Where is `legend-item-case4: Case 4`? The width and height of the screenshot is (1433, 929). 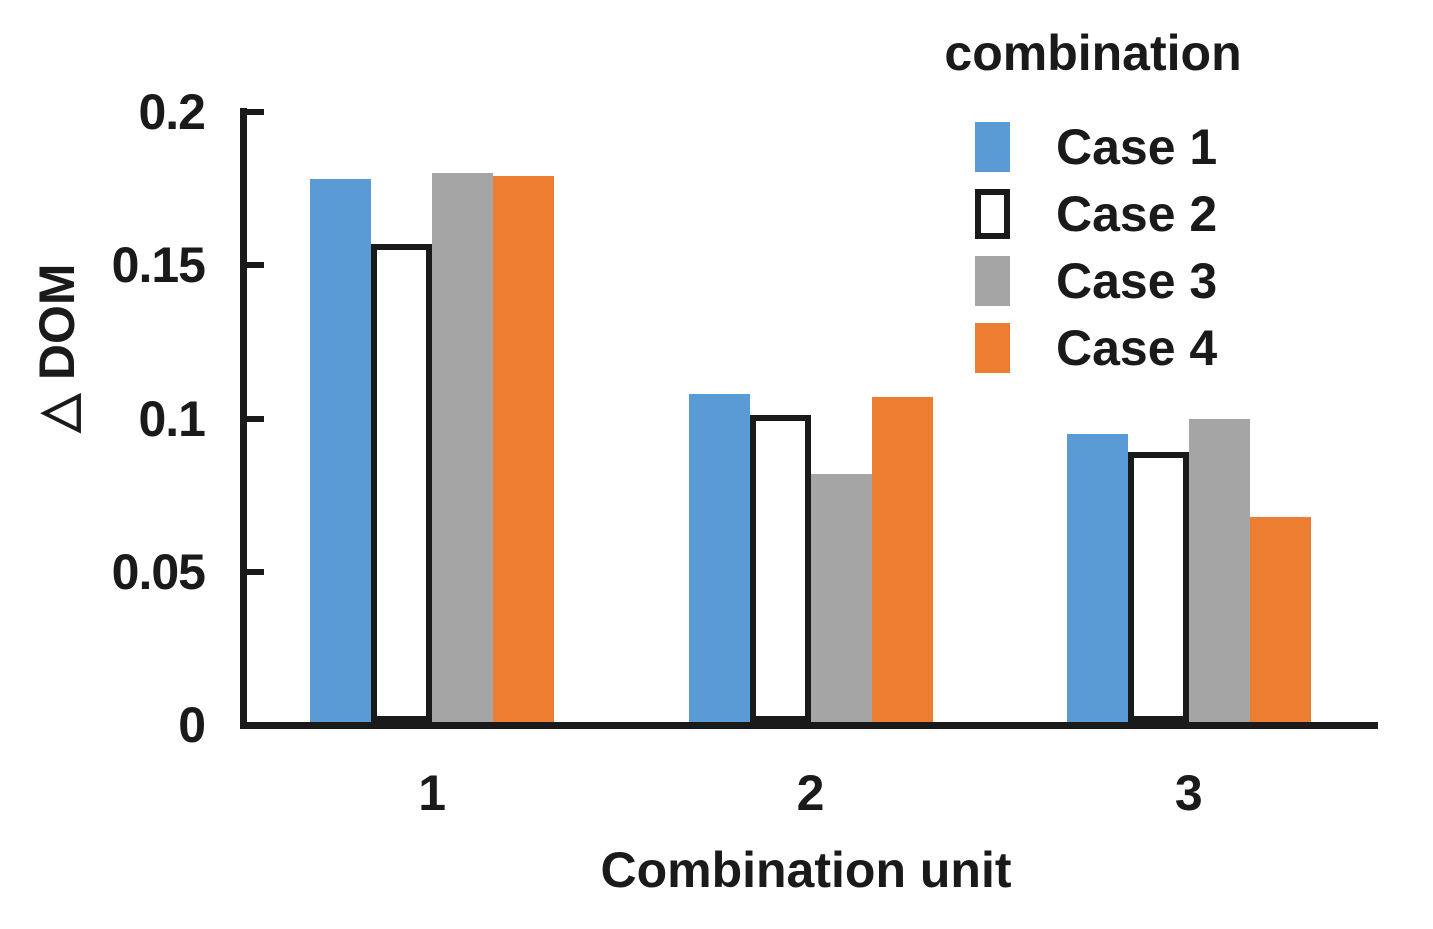
legend-item-case4: Case 4 is located at coordinates (1096, 348).